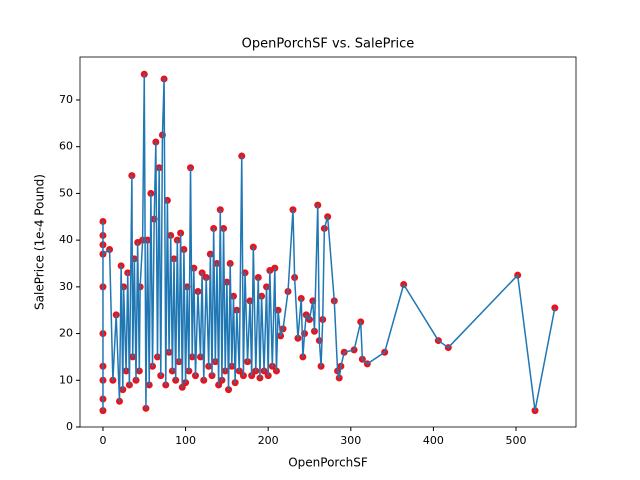 This screenshot has height=480, width=640. What do you see at coordinates (516, 440) in the screenshot?
I see `x-tick-label: 500` at bounding box center [516, 440].